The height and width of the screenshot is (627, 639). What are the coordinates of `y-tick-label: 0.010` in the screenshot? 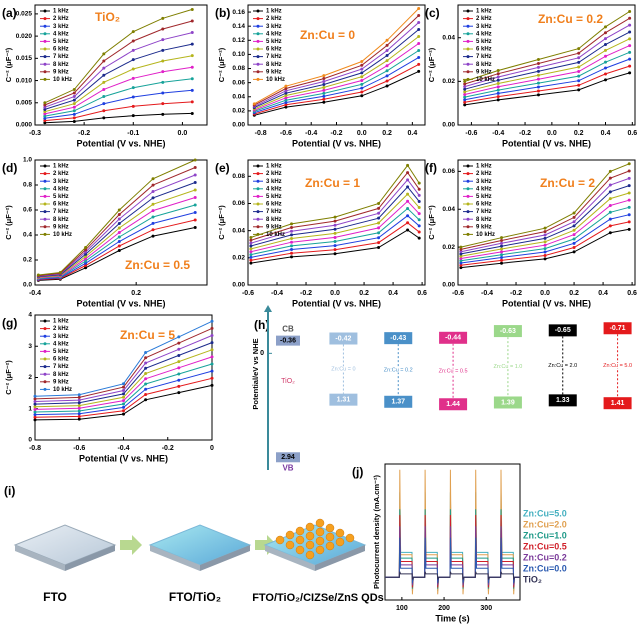 It's located at (24, 80).